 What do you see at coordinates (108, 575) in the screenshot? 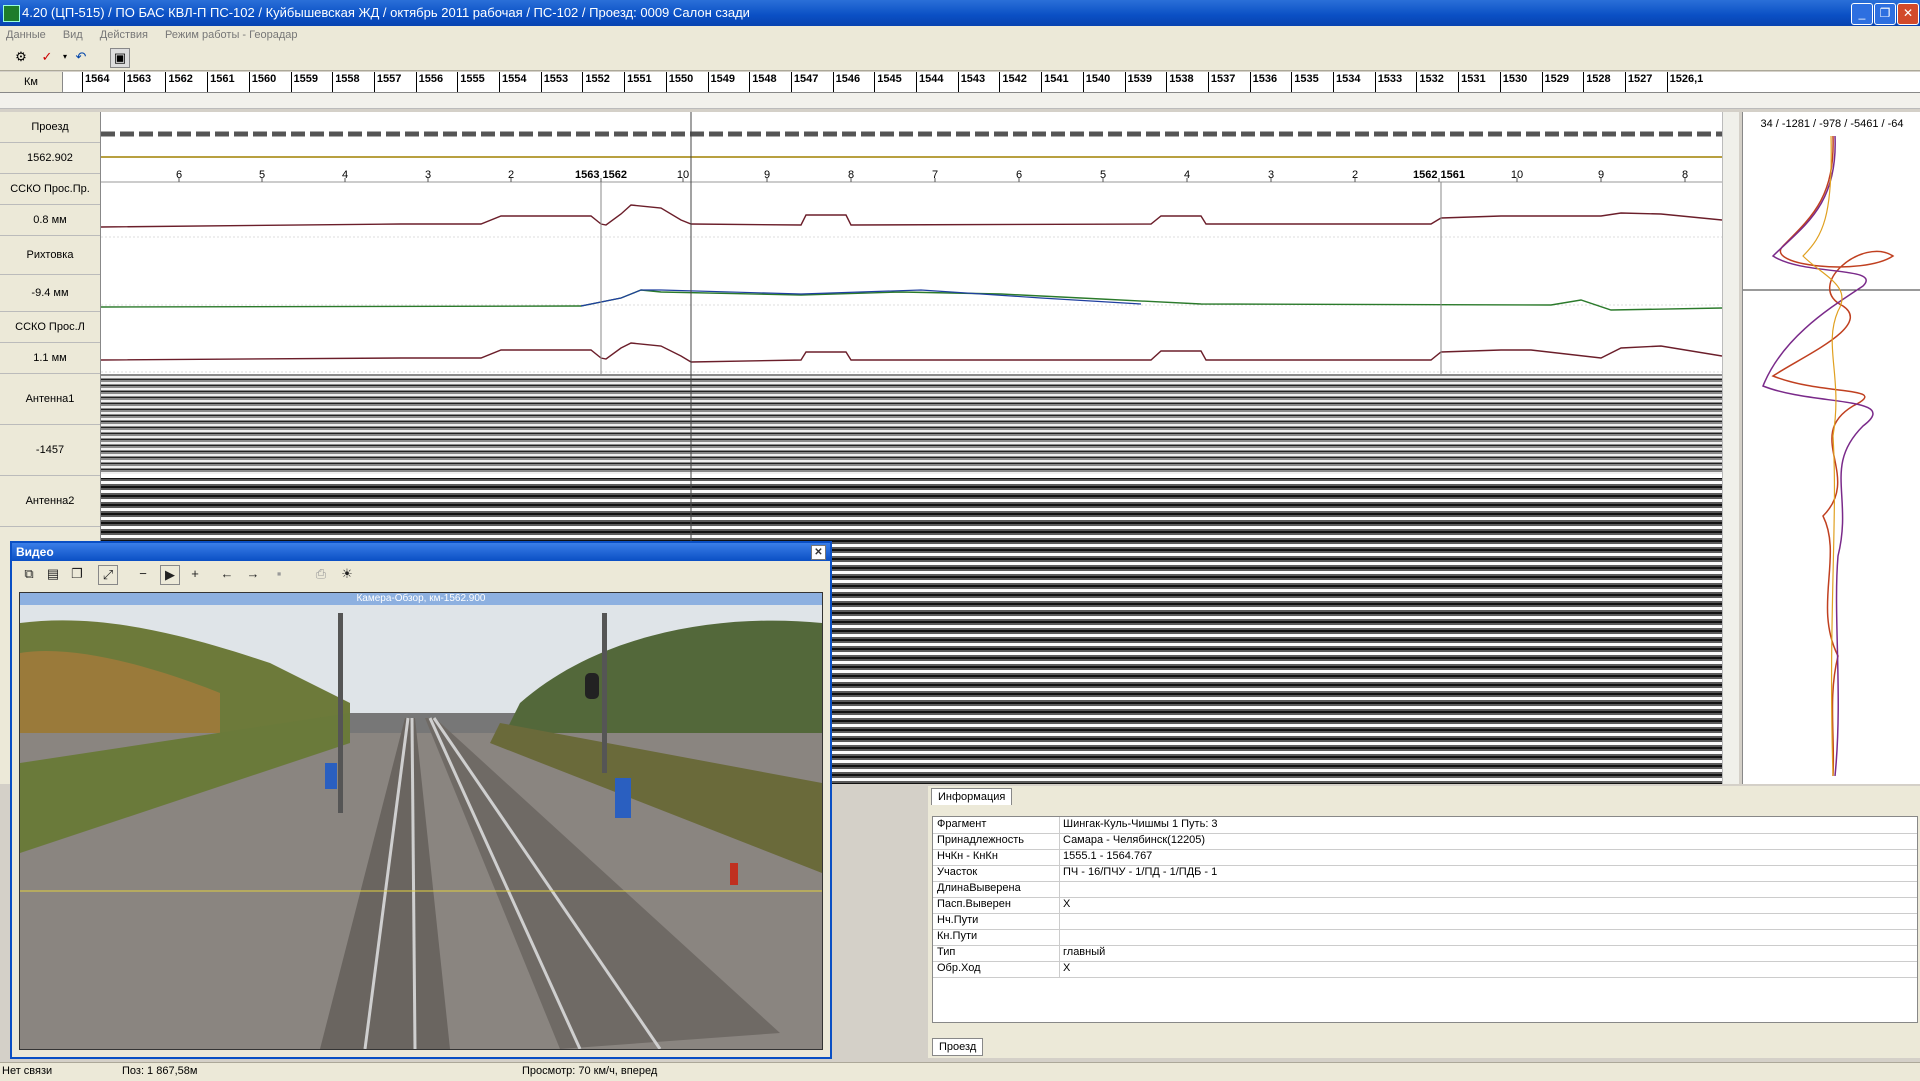
I see `fullscreen-icon: ⤢` at bounding box center [108, 575].